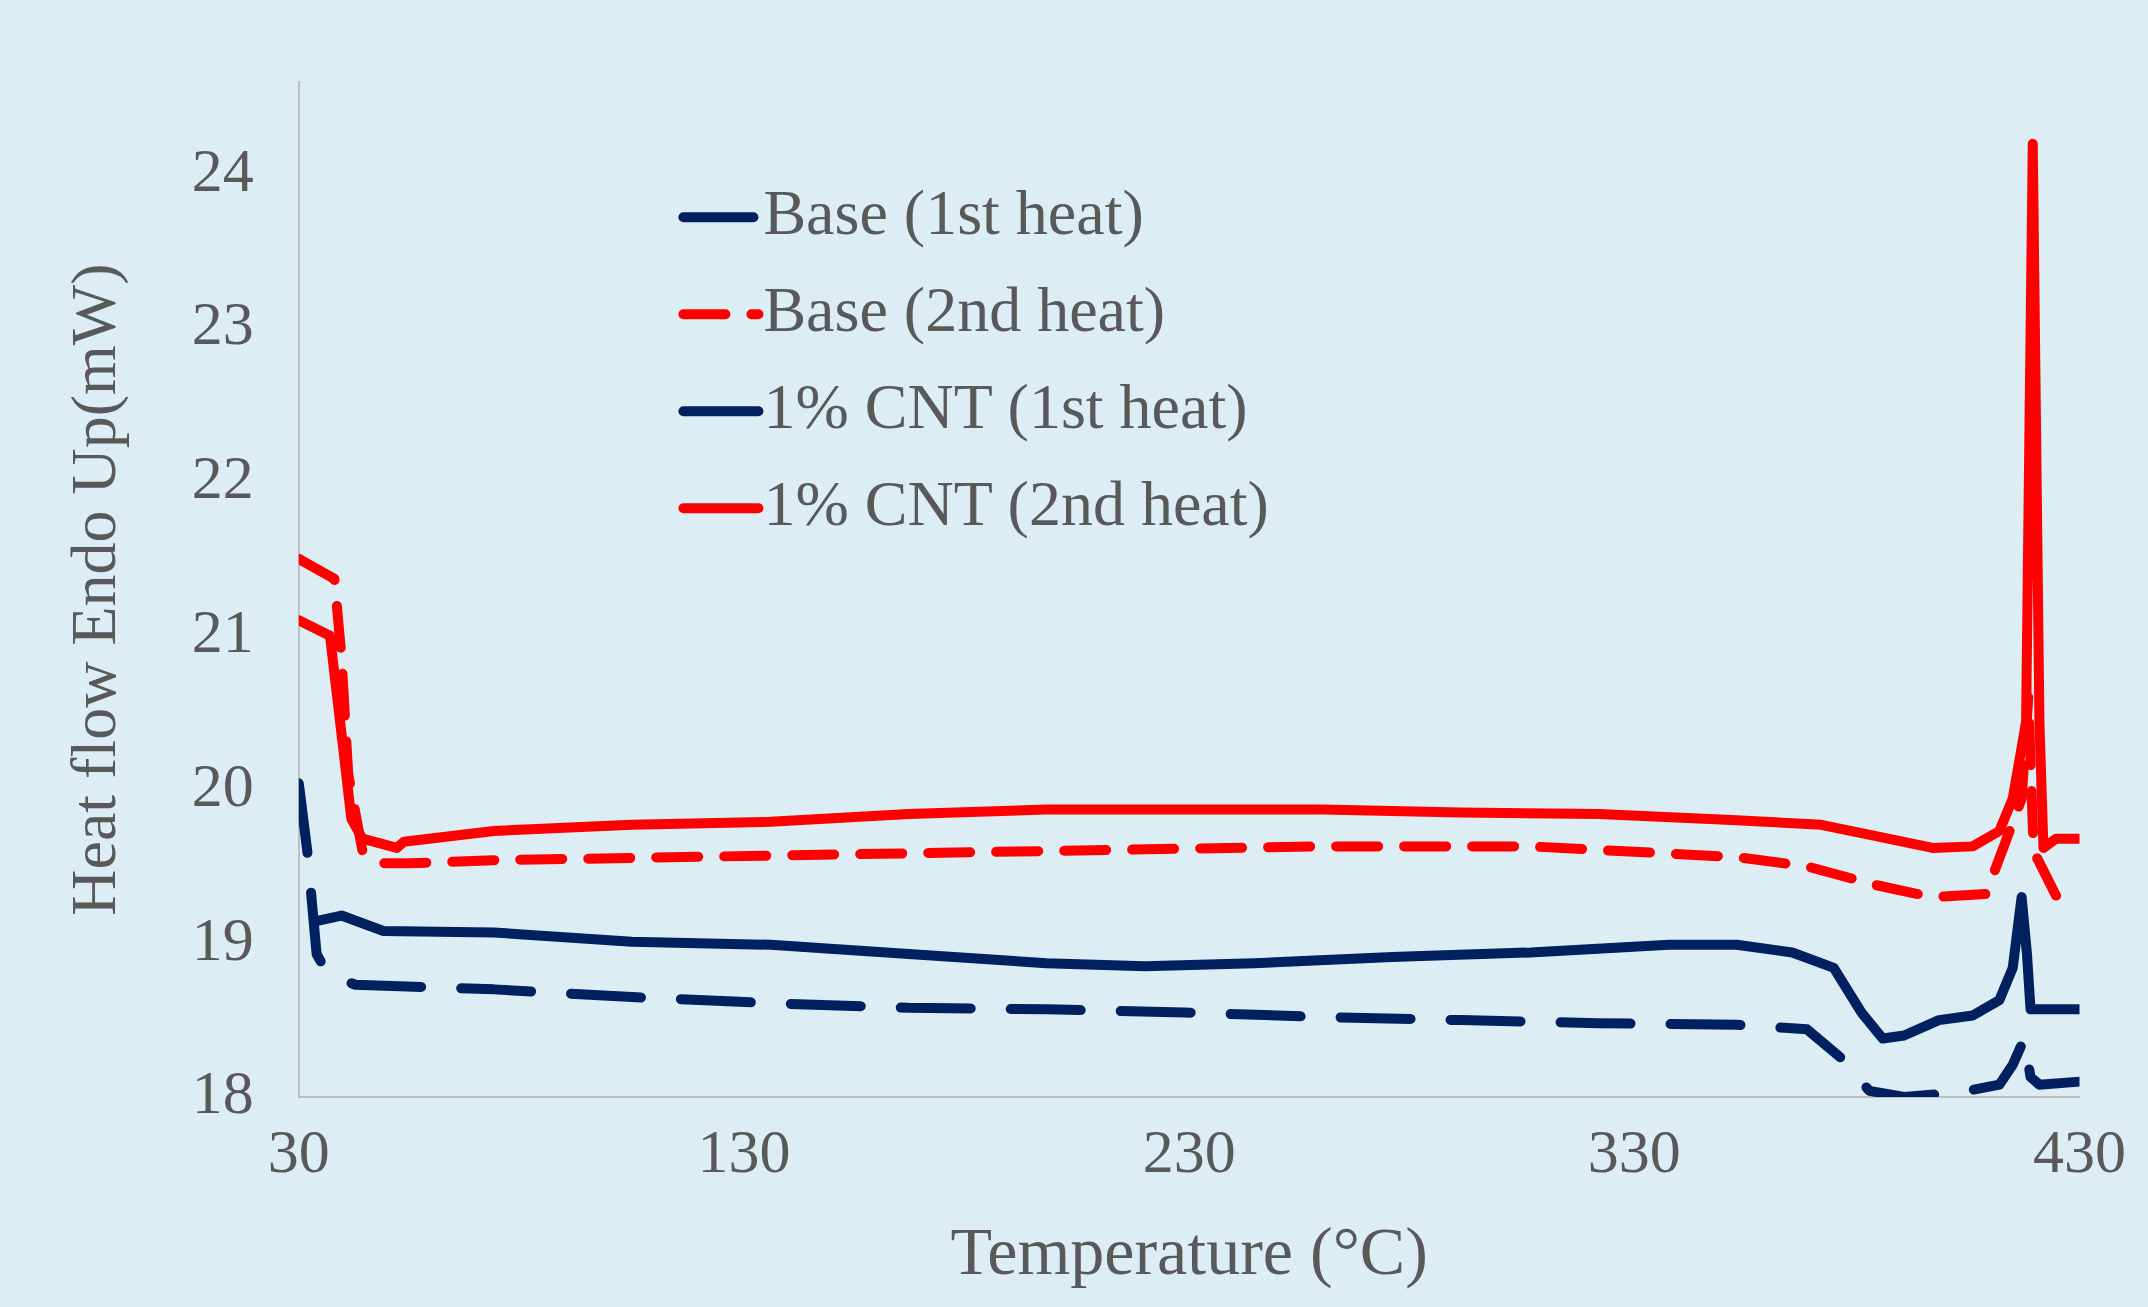 This screenshot has width=2148, height=1307. I want to click on x-axis-title: Temperature (°C), so click(1189, 1251).